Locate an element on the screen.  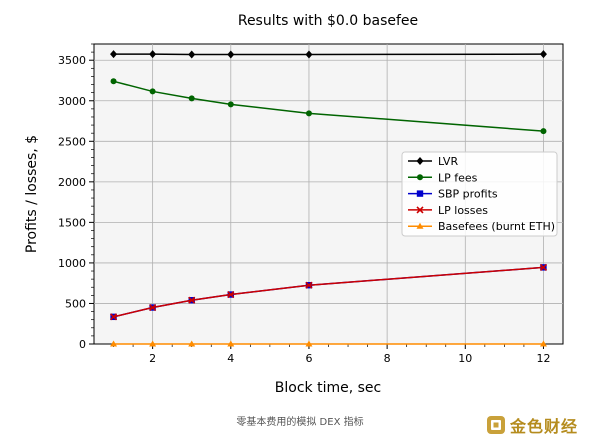
x-tick-label: 2 is located at coordinates (152, 358).